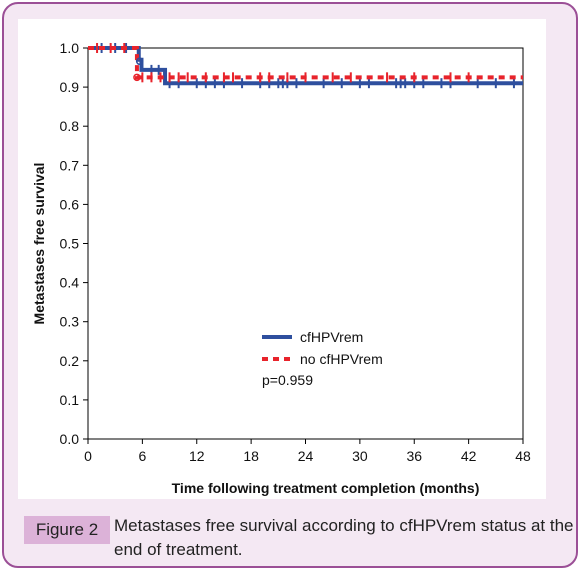 The width and height of the screenshot is (584, 574). What do you see at coordinates (70, 322) in the screenshot?
I see `y-tick-label: 0.3` at bounding box center [70, 322].